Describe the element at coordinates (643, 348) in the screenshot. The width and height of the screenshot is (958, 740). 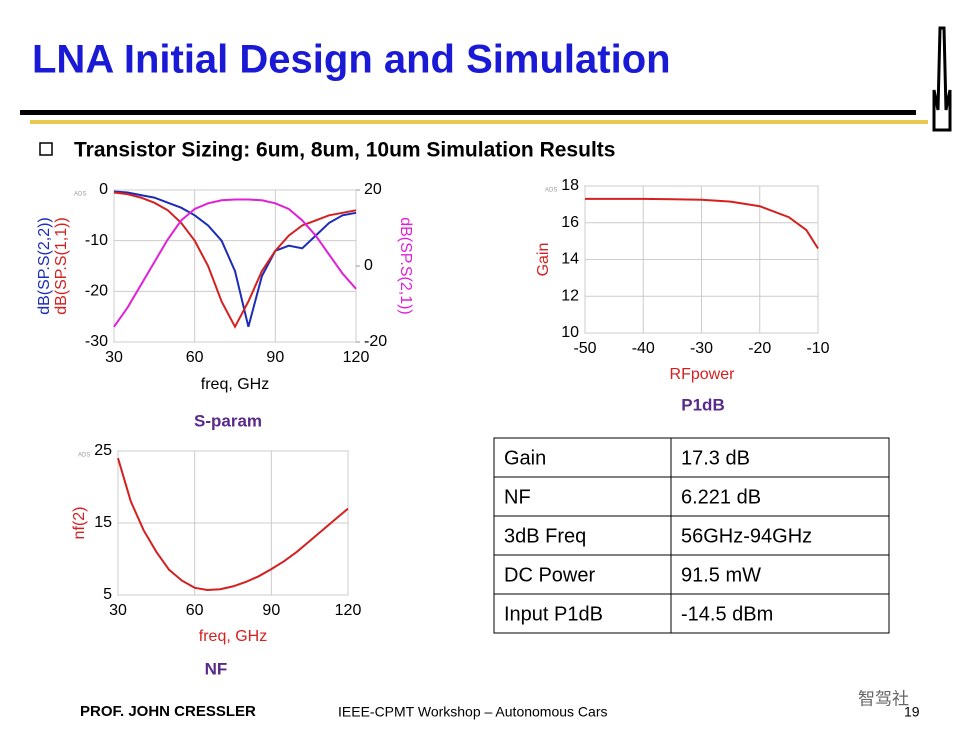
I see `x-tick-label: -40` at that location.